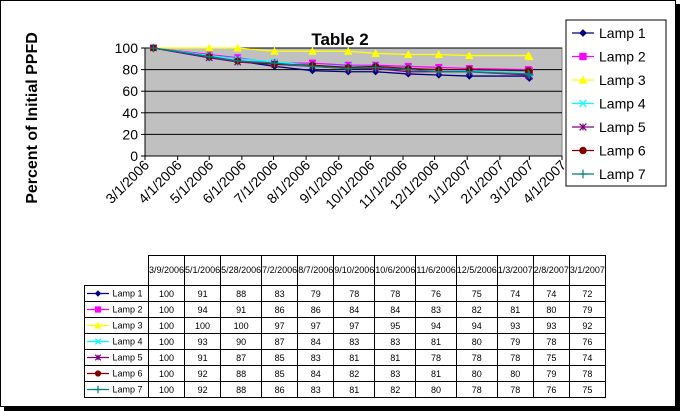  Describe the element at coordinates (622, 174) in the screenshot. I see `legend-label: Lamp 7` at that location.